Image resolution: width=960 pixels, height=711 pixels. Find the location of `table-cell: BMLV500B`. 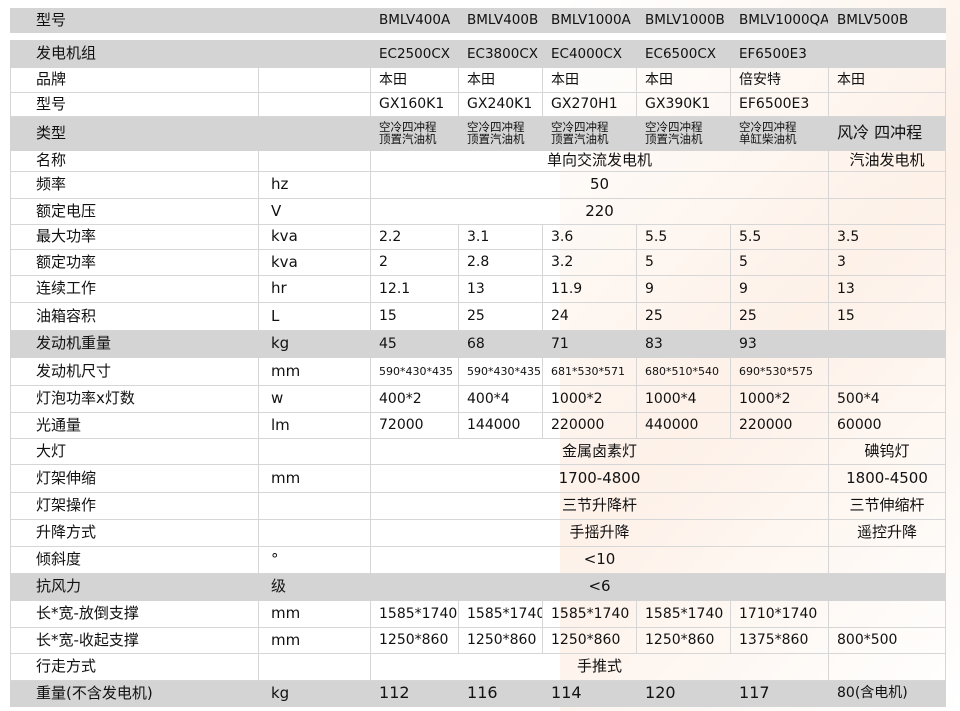

table-cell: BMLV500B is located at coordinates (887, 20).